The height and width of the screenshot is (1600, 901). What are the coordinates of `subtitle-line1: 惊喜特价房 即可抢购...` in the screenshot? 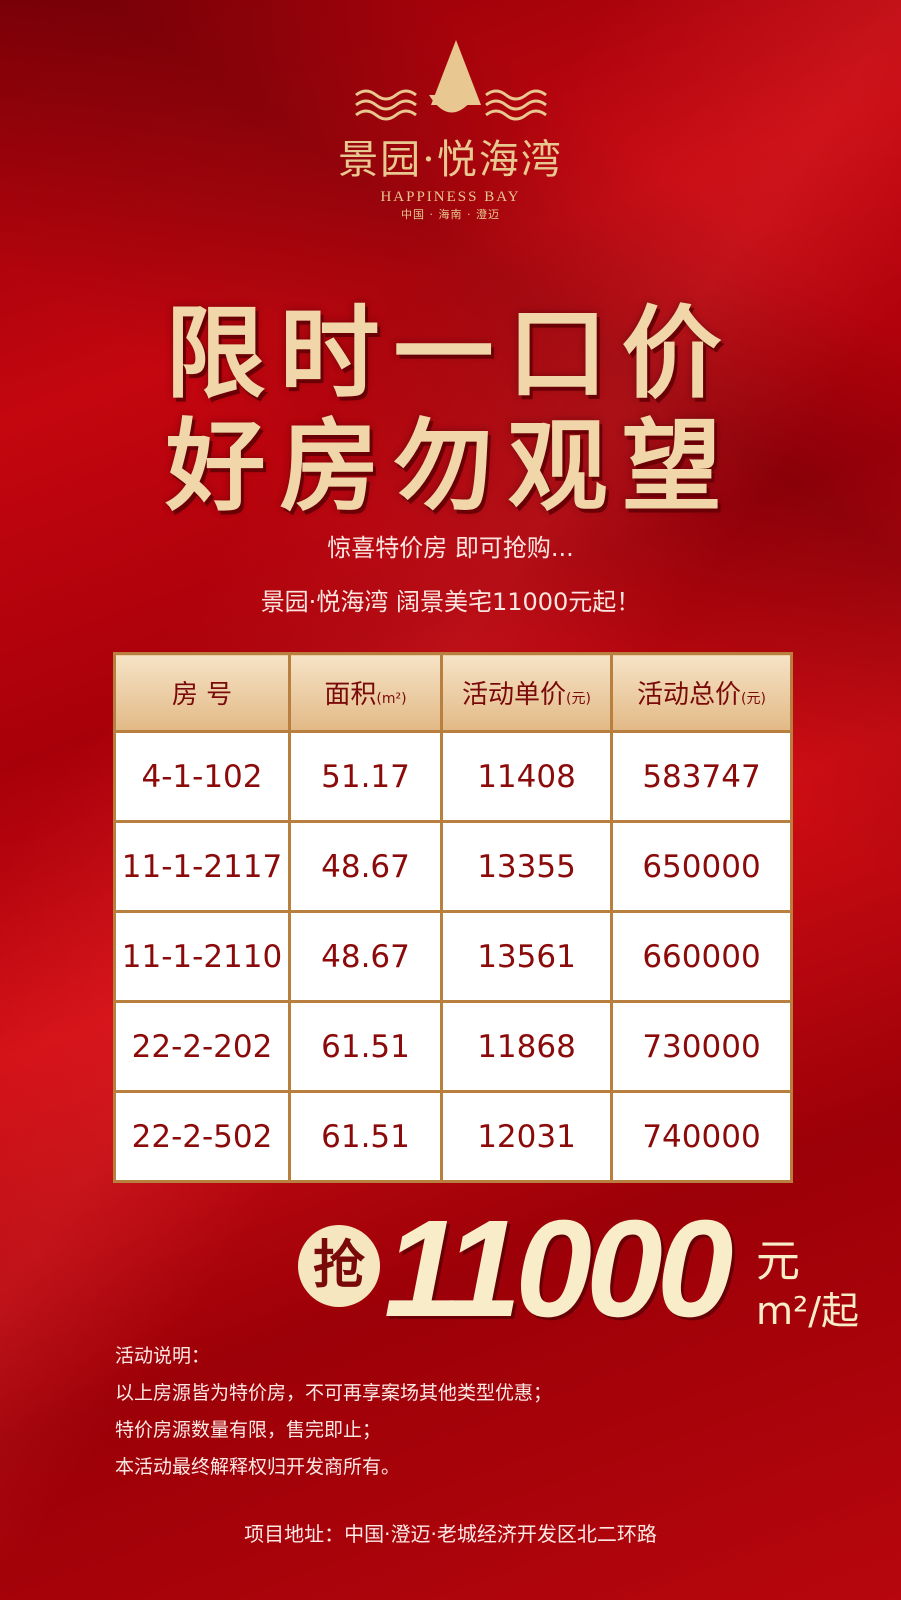 It's located at (450, 548).